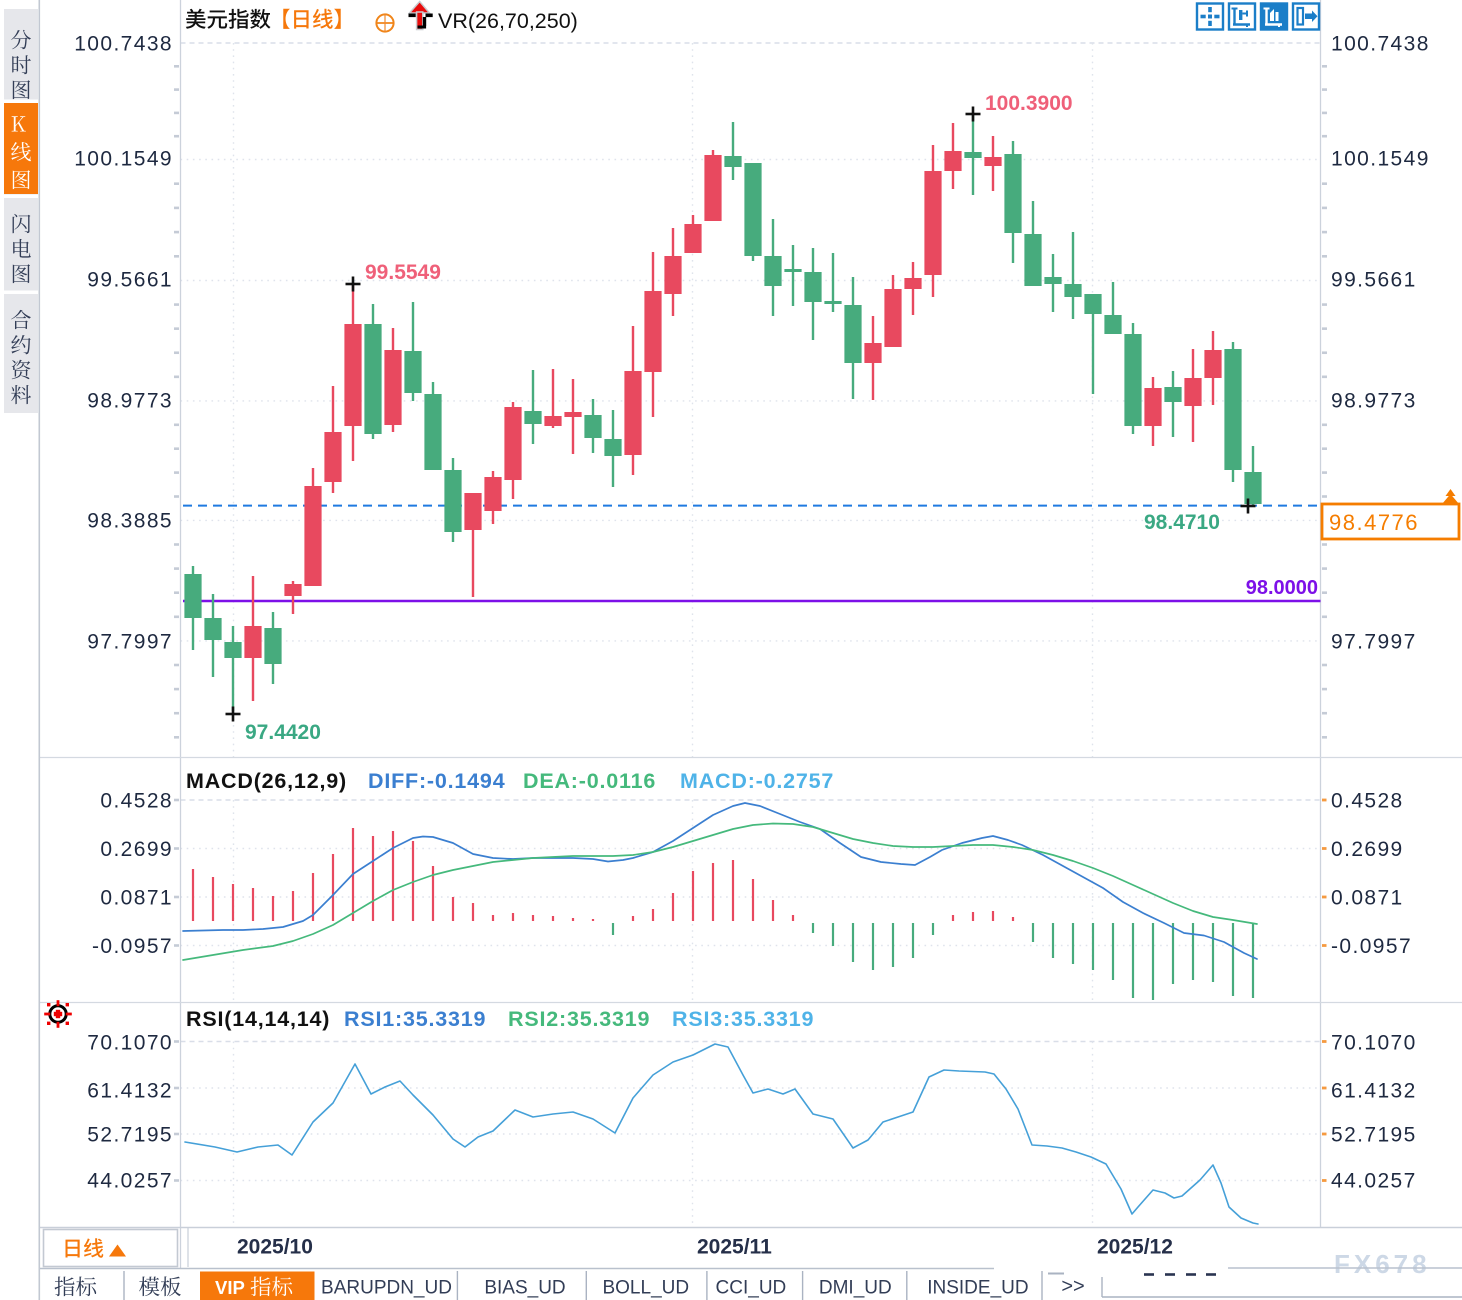  I want to click on svg-text: DEA:-0.0116, so click(589, 781).